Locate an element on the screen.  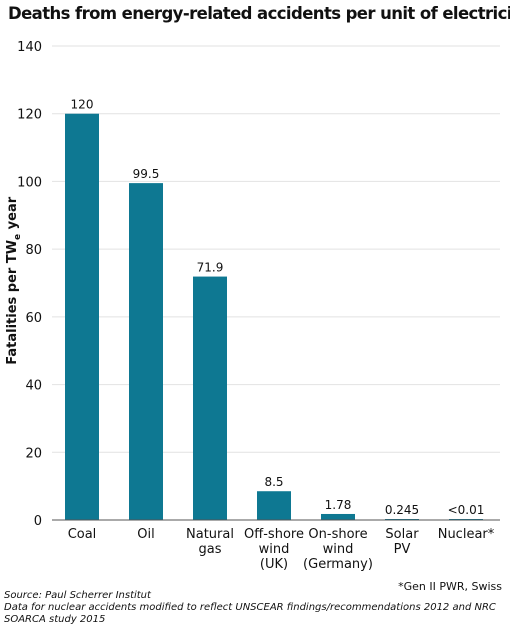
footnote: *Gen II PWR, Swiss is located at coordinates (450, 586).